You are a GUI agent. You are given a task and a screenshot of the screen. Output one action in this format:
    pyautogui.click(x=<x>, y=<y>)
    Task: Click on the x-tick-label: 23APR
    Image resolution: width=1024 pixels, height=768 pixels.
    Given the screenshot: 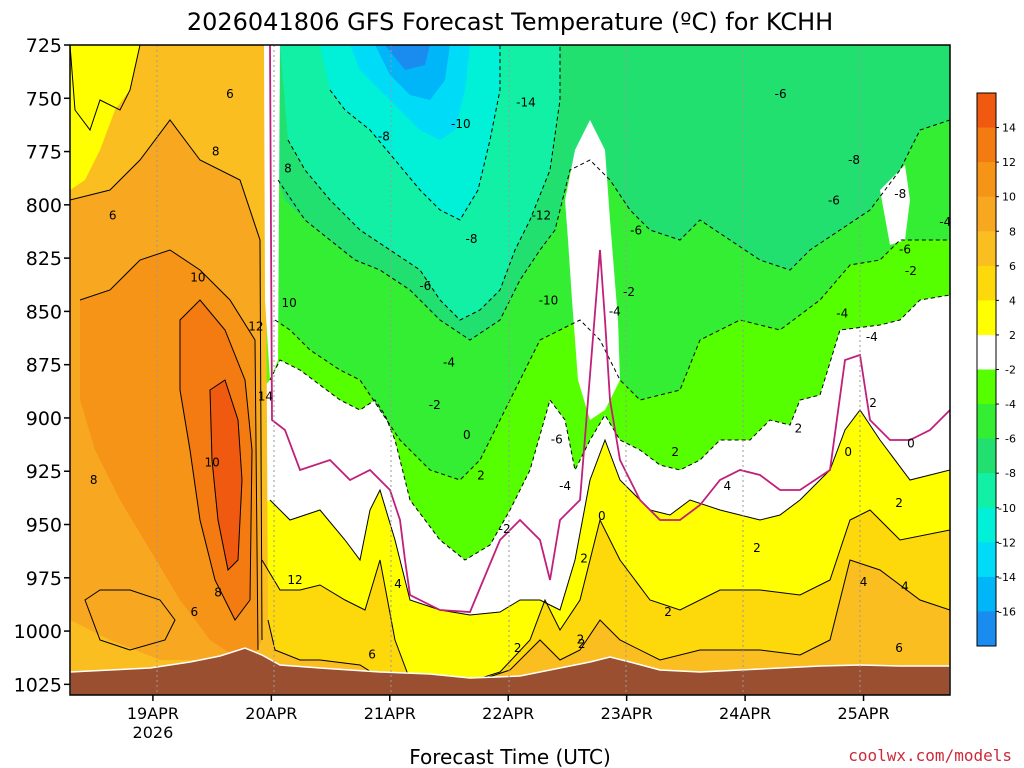 What is the action you would take?
    pyautogui.click(x=627, y=713)
    